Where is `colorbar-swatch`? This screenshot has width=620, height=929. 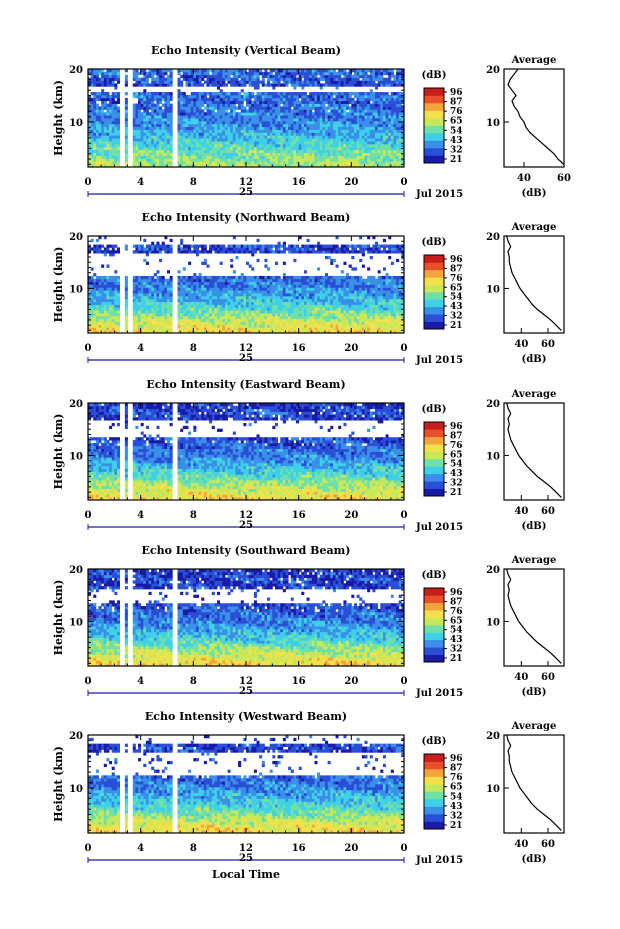 colorbar-swatch is located at coordinates (434, 152).